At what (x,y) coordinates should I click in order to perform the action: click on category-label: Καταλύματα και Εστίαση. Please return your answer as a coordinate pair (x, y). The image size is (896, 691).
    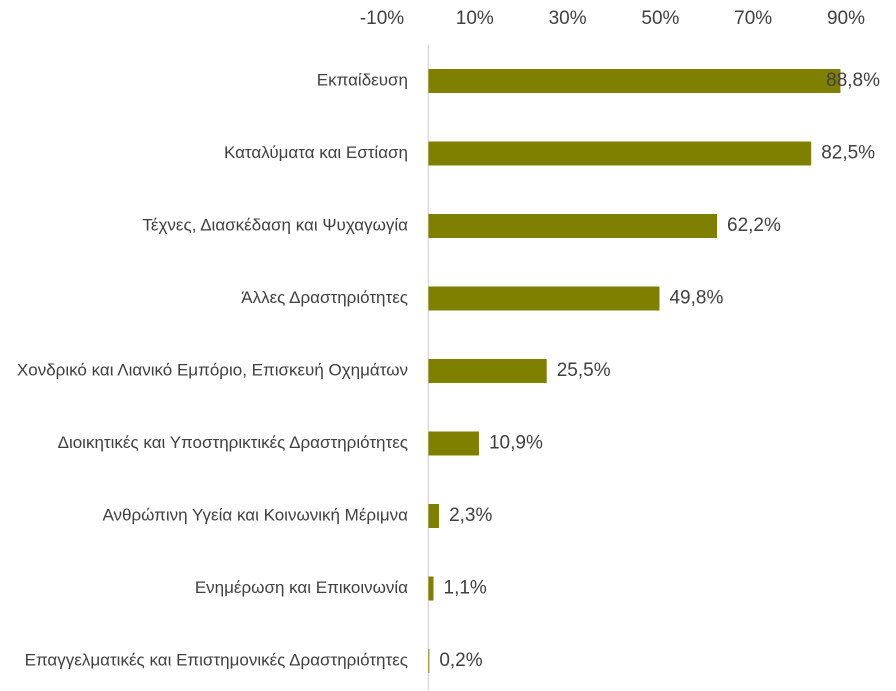
    Looking at the image, I should click on (316, 152).